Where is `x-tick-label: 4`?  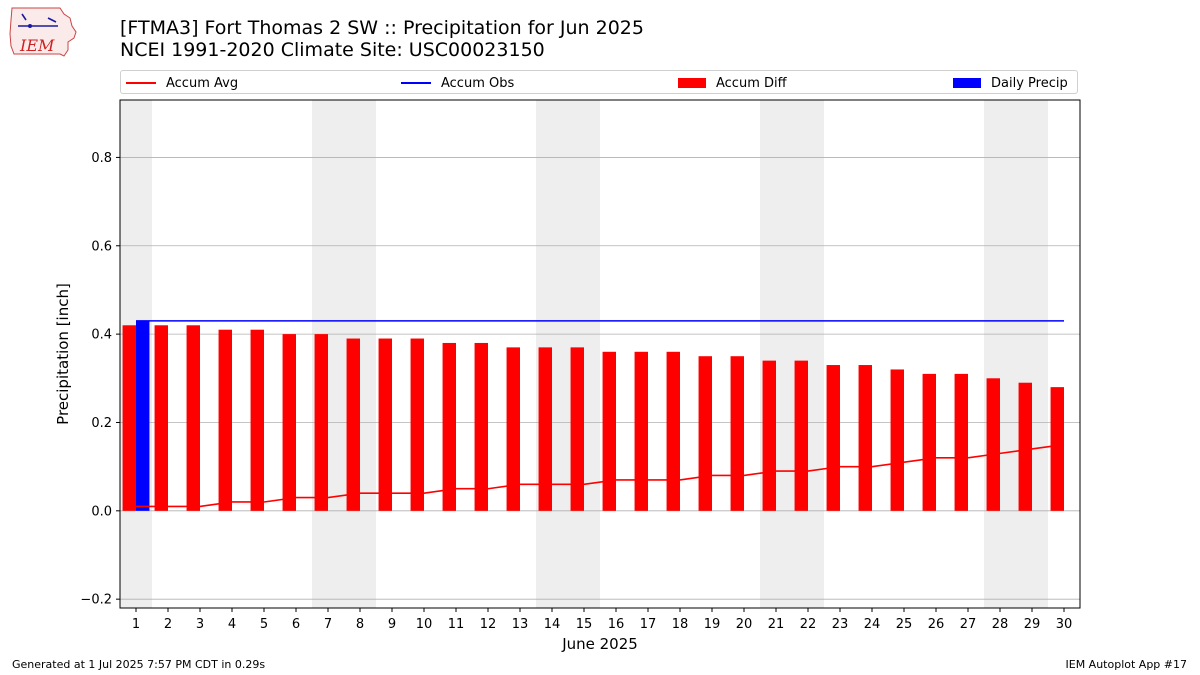
x-tick-label: 4 is located at coordinates (232, 624).